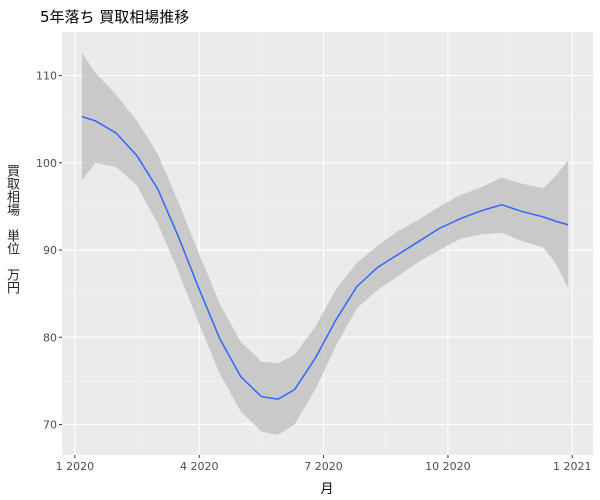 This screenshot has height=500, width=600. What do you see at coordinates (50, 337) in the screenshot?
I see `y-tick-label: 80` at bounding box center [50, 337].